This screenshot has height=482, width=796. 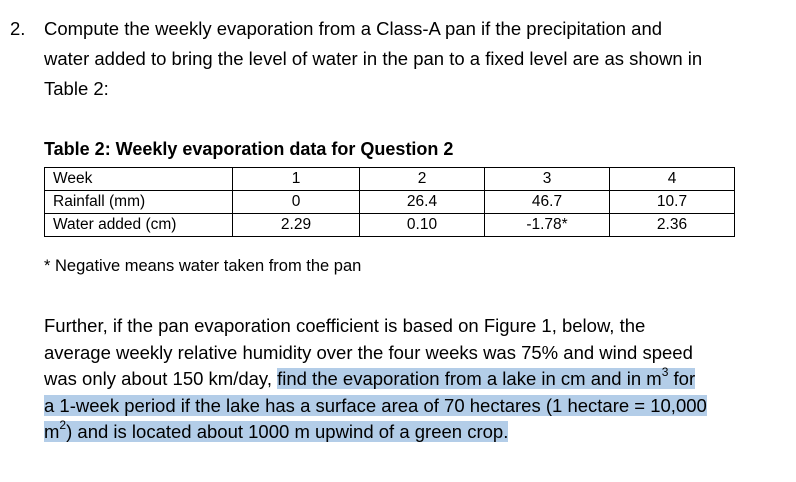 I want to click on table-row-label: Water added (cm), so click(x=138, y=225).